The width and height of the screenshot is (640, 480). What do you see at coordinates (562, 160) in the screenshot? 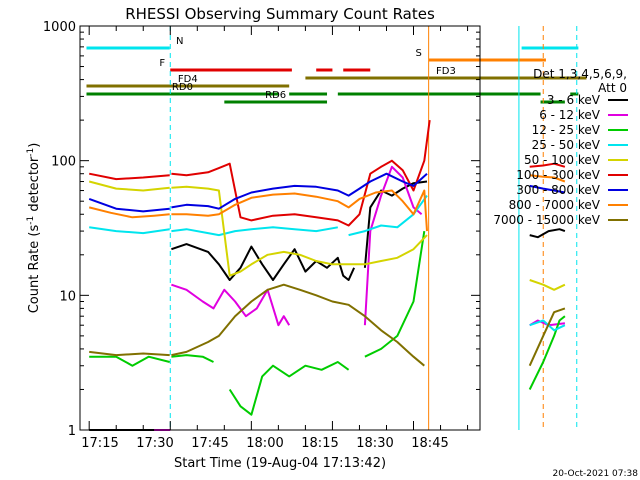
I see `legend-label: 50 - 100 keV` at bounding box center [562, 160].